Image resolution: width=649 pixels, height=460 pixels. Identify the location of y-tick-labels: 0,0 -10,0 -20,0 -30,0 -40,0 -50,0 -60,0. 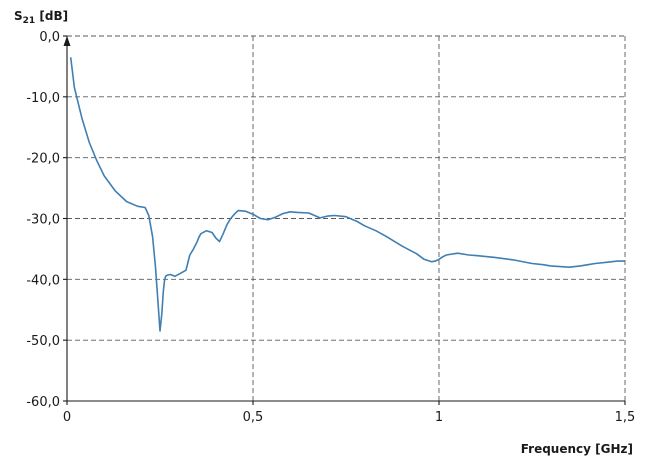
(46, 220).